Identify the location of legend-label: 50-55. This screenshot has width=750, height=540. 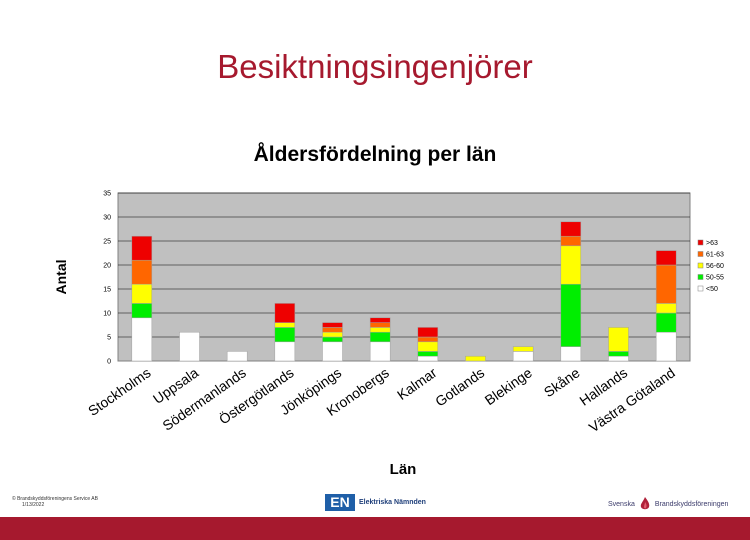
(715, 278).